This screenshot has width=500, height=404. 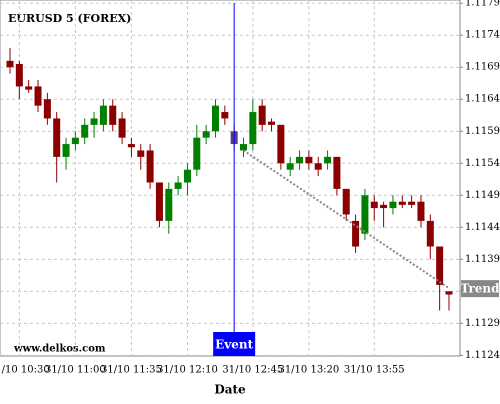 I want to click on y-tick-label: 1.1149, so click(x=482, y=195).